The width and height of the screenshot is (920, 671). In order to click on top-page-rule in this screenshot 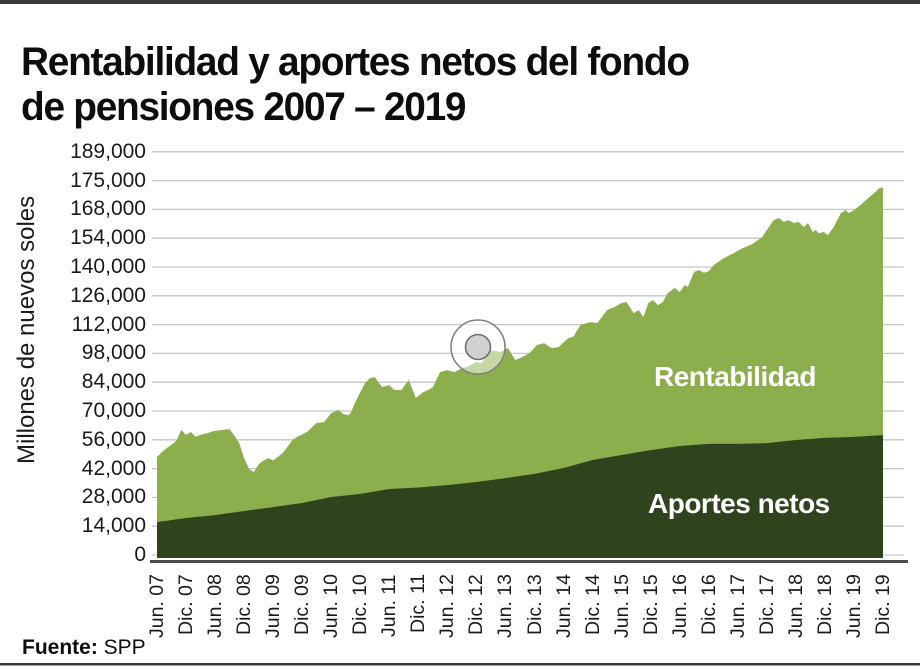, I will do `click(460, 2)`.